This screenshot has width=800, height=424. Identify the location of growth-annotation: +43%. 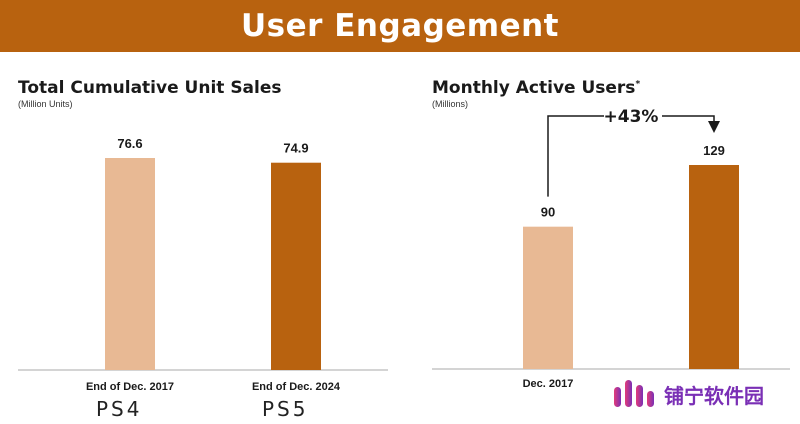
(631, 117).